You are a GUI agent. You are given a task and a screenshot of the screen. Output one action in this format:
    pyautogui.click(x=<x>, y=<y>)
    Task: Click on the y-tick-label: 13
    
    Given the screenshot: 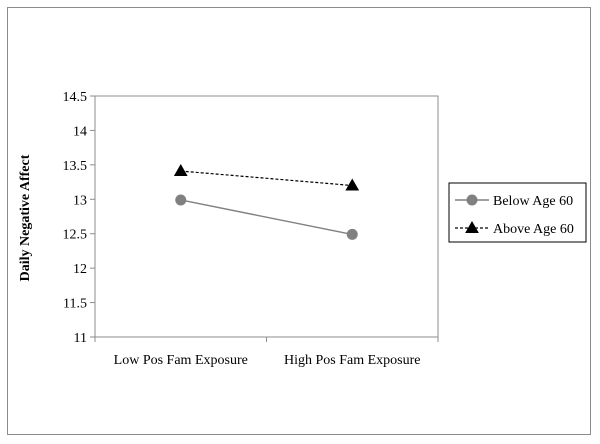 What is the action you would take?
    pyautogui.click(x=80, y=200)
    